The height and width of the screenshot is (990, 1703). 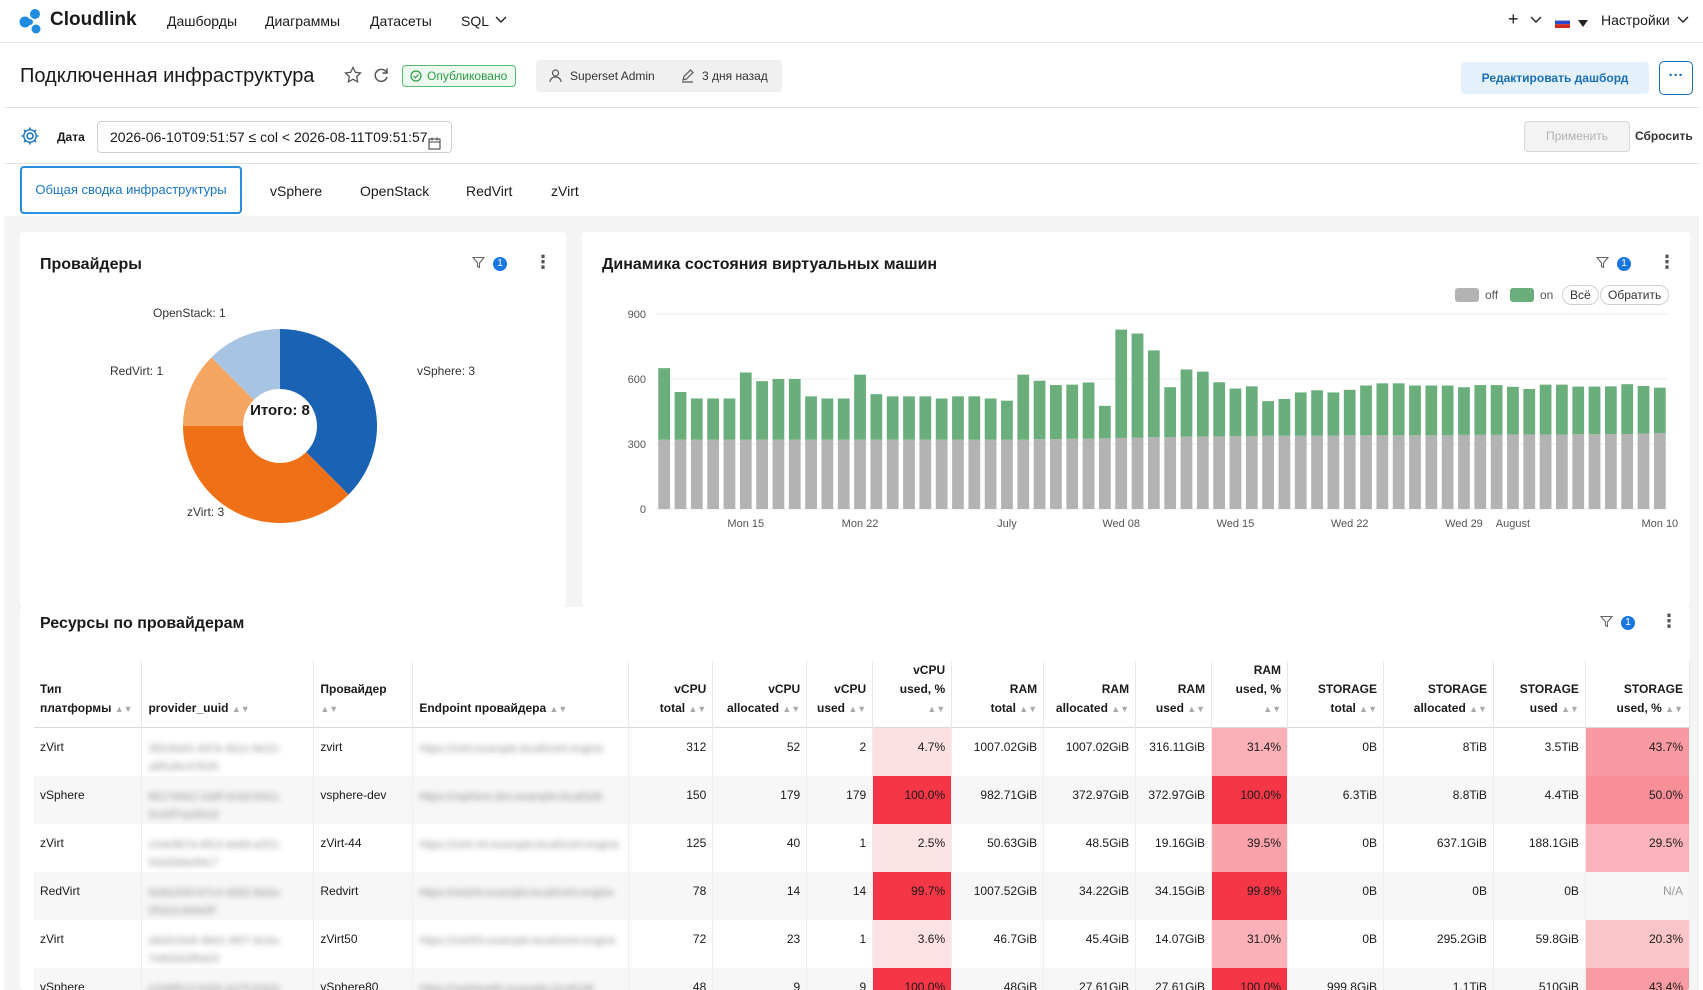 I want to click on legend-invert-button: Обратить, so click(x=1635, y=295).